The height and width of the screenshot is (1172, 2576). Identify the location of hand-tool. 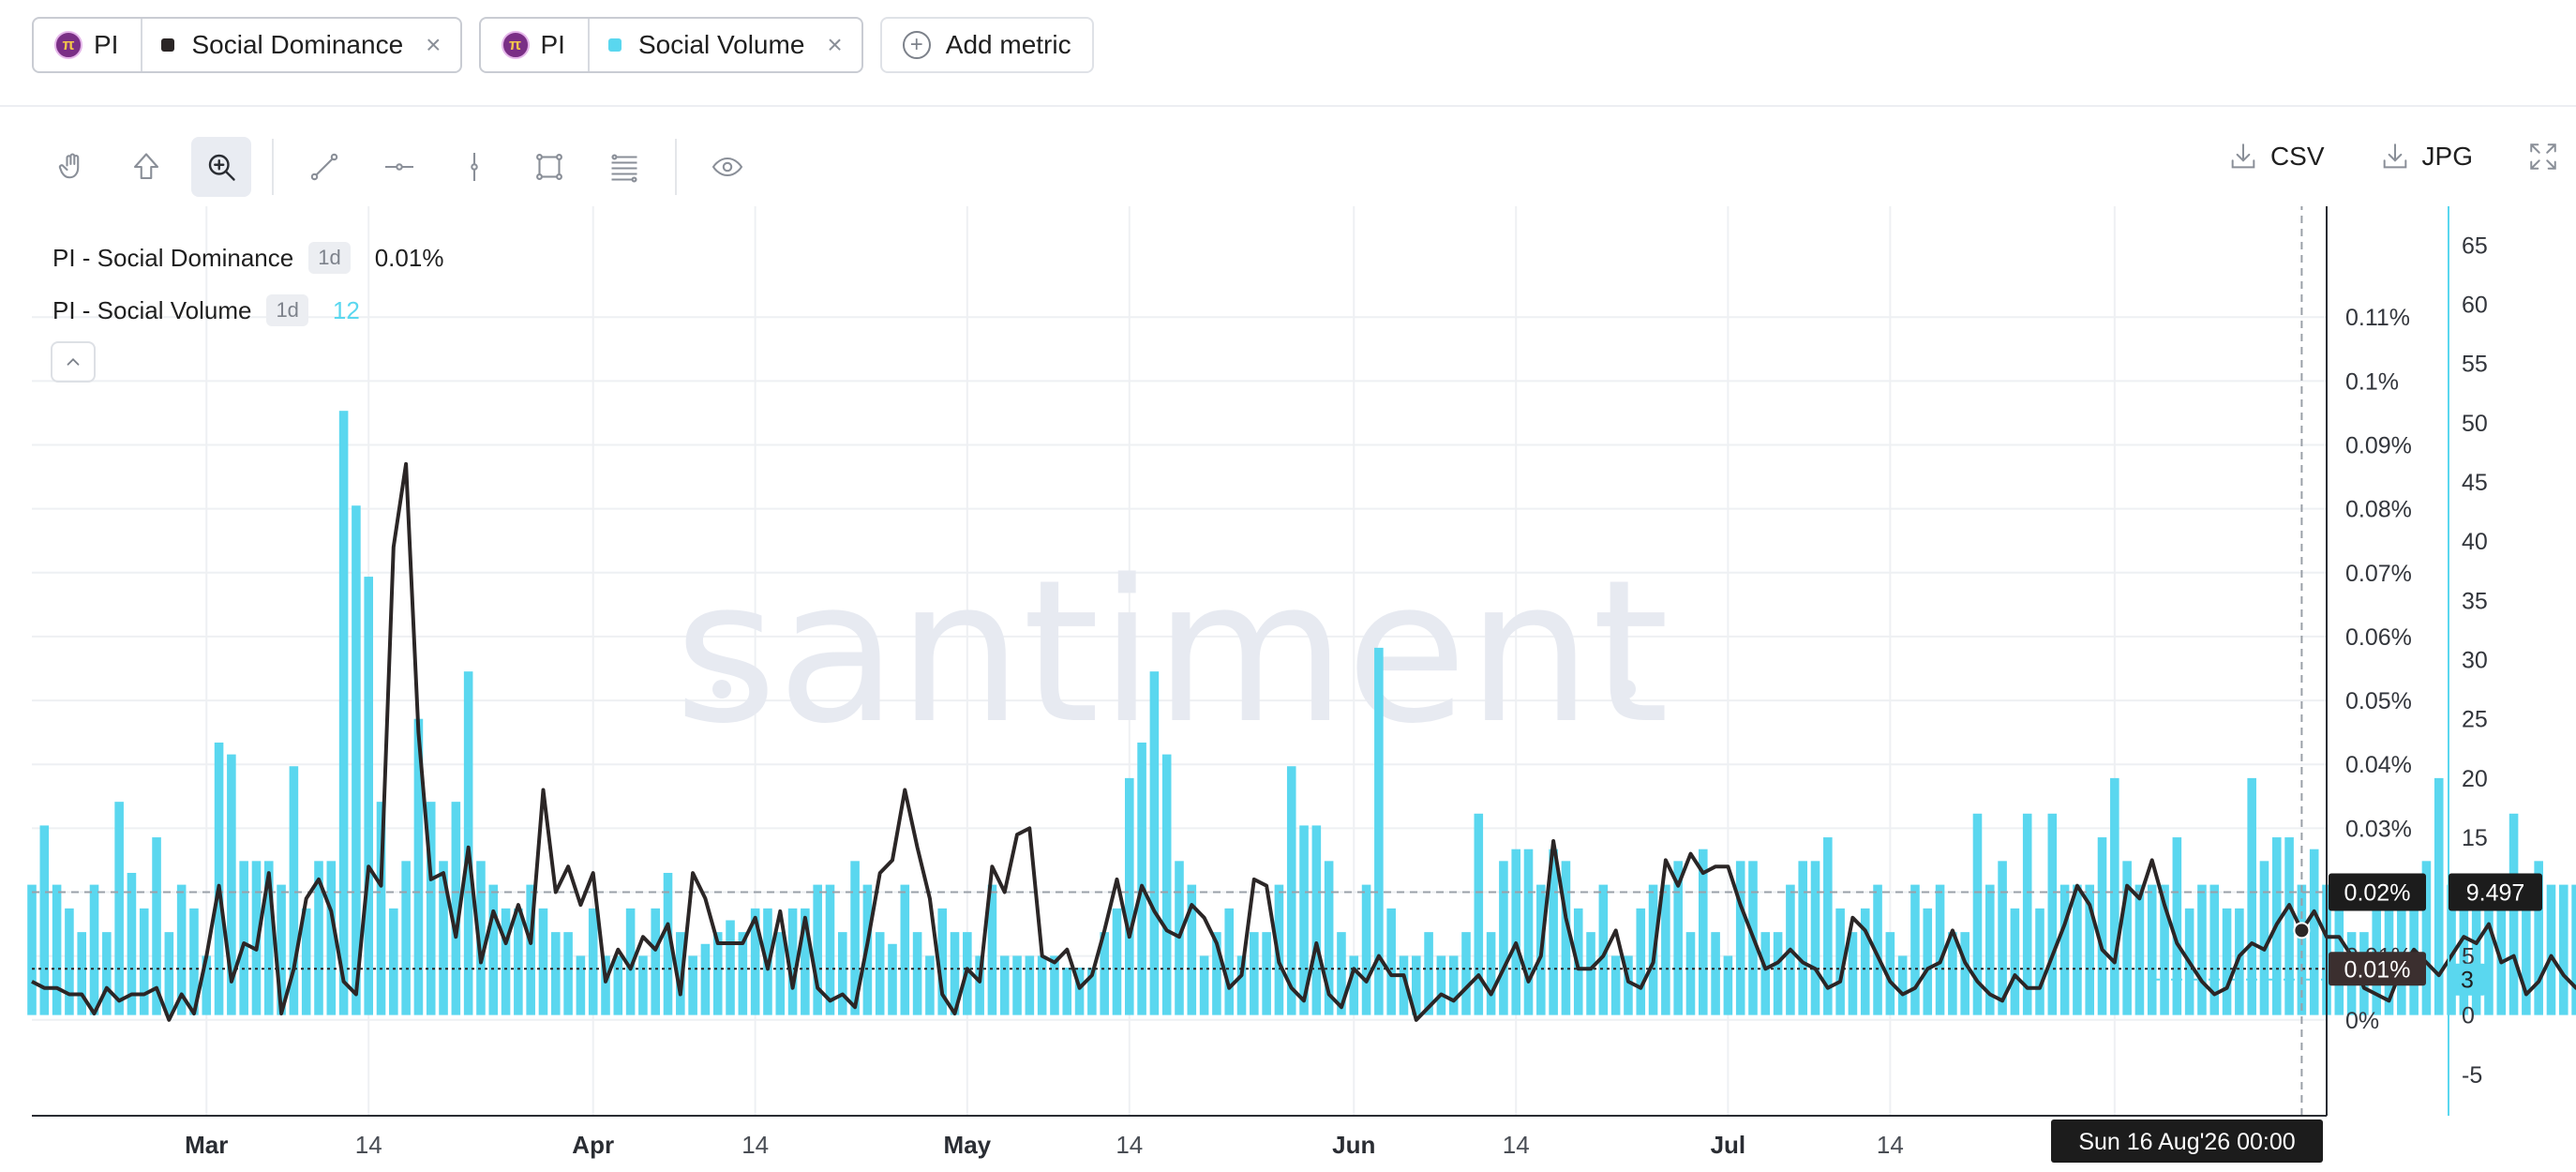
(71, 167).